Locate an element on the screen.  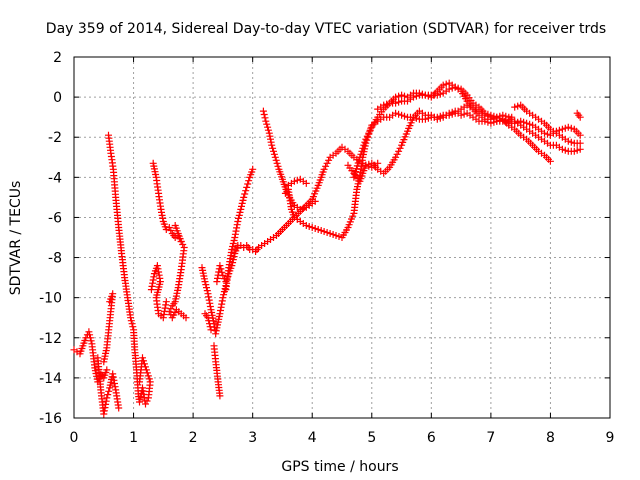
x-tick-label: 7 is located at coordinates (490, 438).